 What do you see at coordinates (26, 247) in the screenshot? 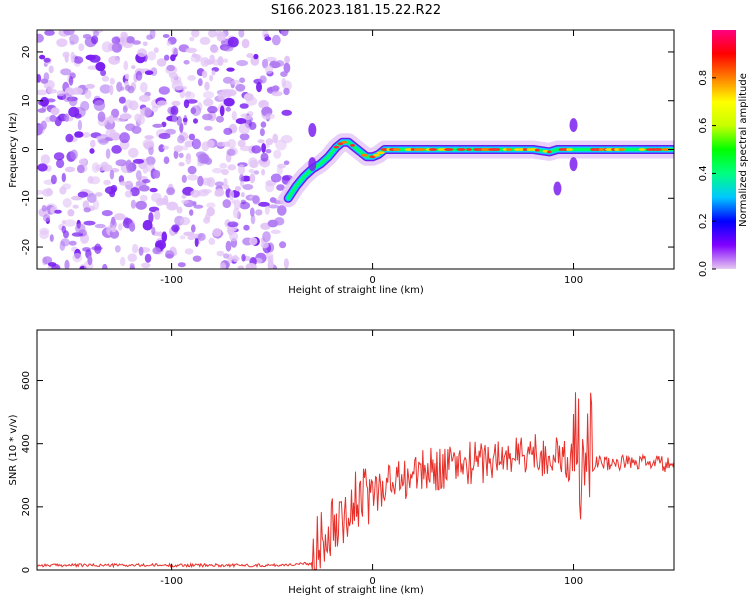
I see `spectrogram-y-tick-label-0: -20` at bounding box center [26, 247].